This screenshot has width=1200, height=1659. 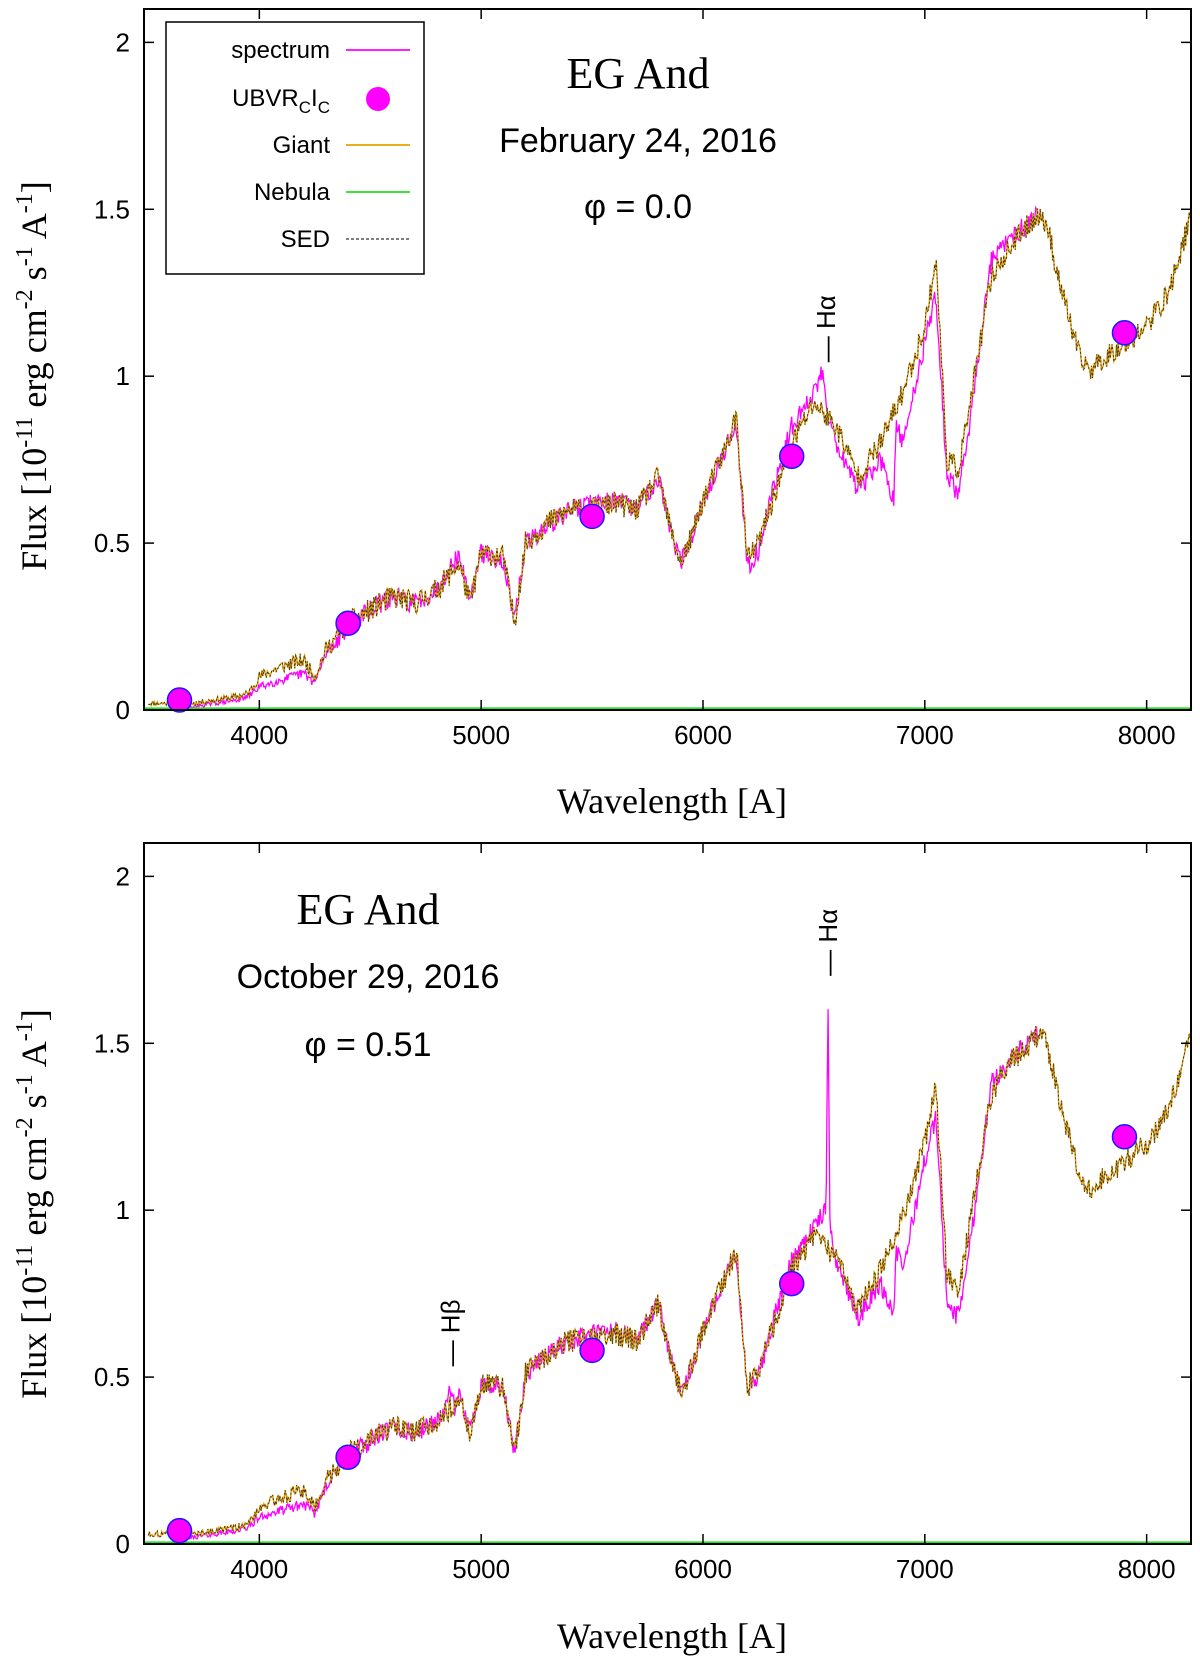 What do you see at coordinates (305, 107) in the screenshot?
I see `legend-sub-c1: C` at bounding box center [305, 107].